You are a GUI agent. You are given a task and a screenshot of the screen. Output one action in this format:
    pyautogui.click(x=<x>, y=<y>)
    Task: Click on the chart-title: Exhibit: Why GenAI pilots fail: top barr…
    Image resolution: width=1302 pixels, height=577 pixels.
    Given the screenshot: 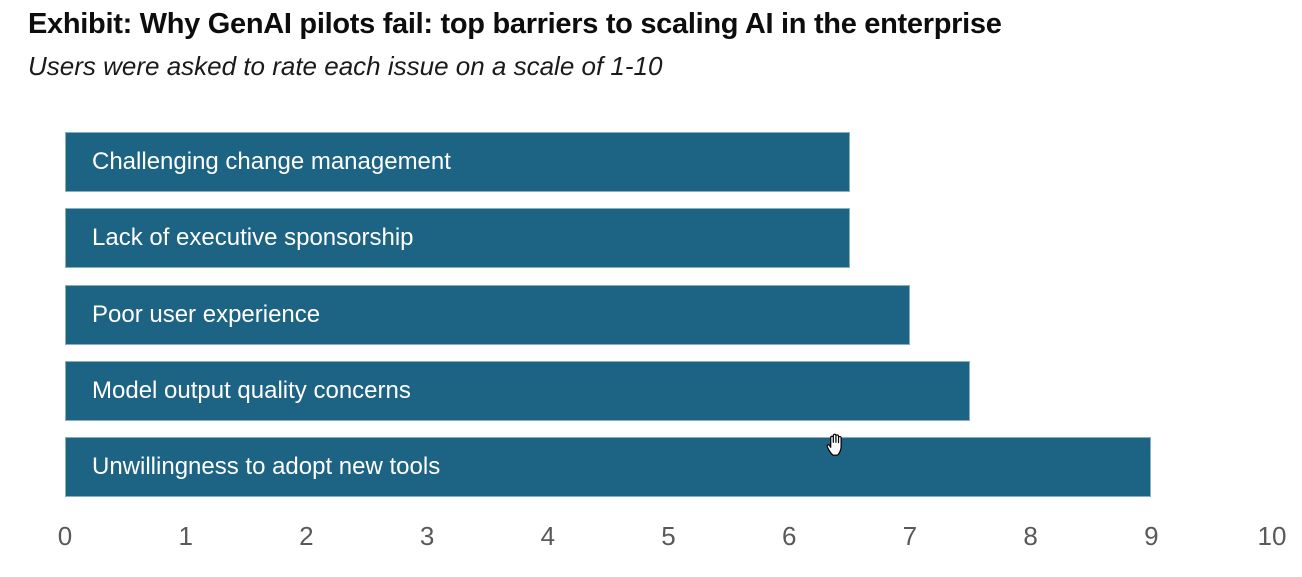 What is the action you would take?
    pyautogui.click(x=515, y=24)
    